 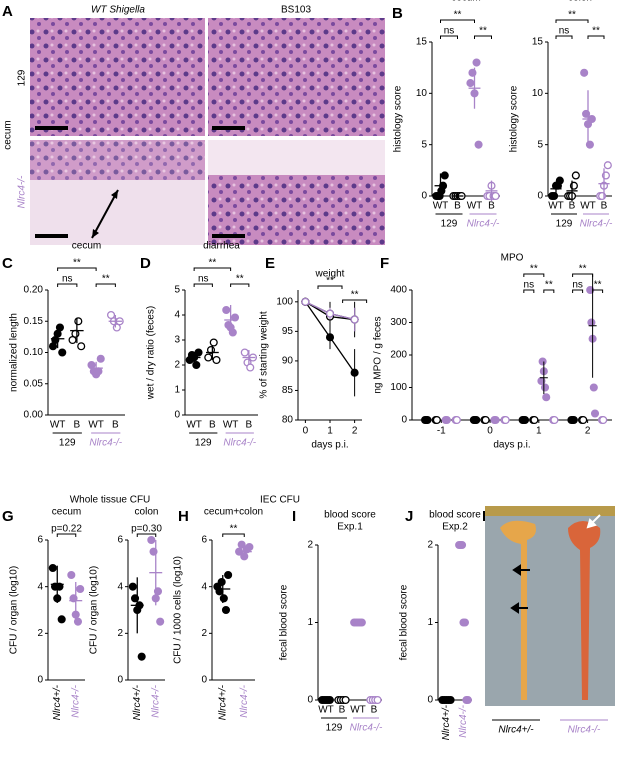 What do you see at coordinates (105, 214) in the screenshot?
I see `arrow-head` at bounding box center [105, 214].